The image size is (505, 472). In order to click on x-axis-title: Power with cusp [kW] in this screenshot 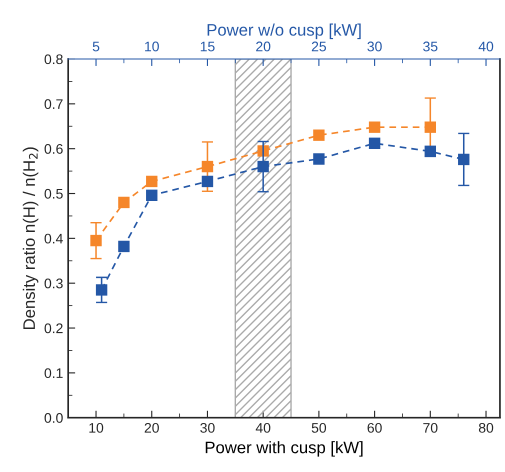, I will do `click(284, 449)`.